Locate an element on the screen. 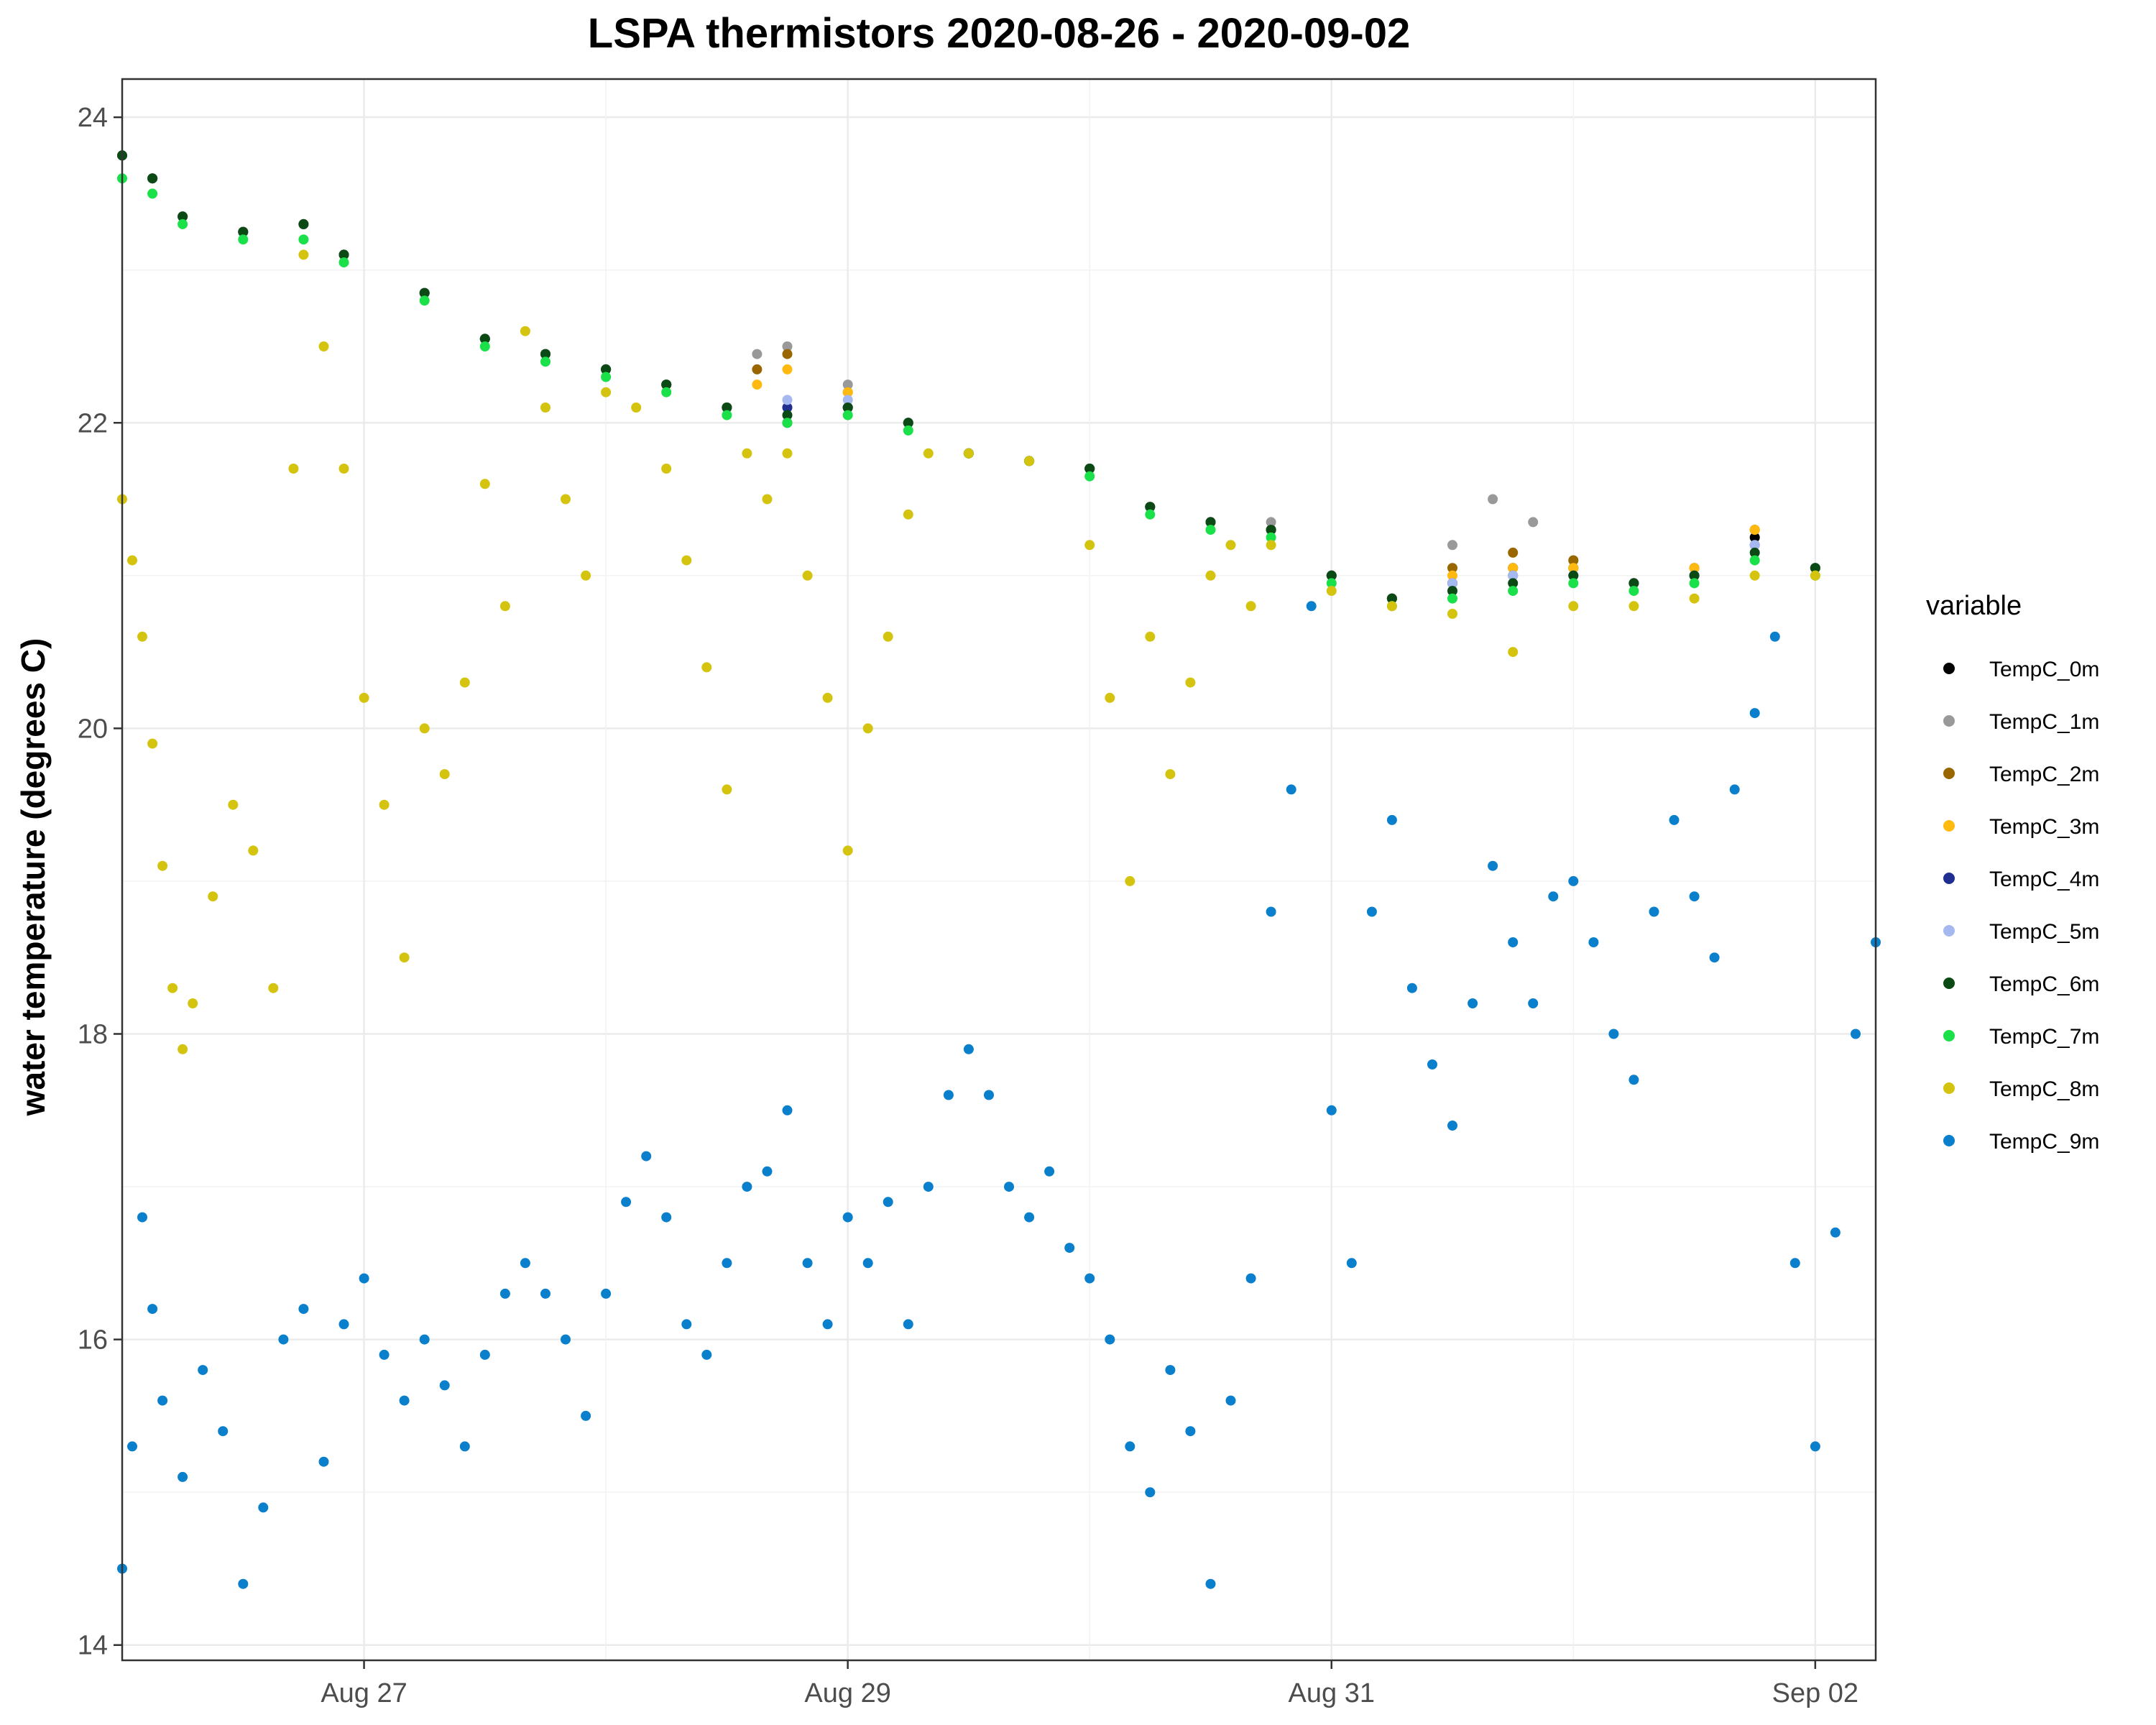 This screenshot has width=2156, height=1725. legend-label: TempC_1m is located at coordinates (2044, 722).